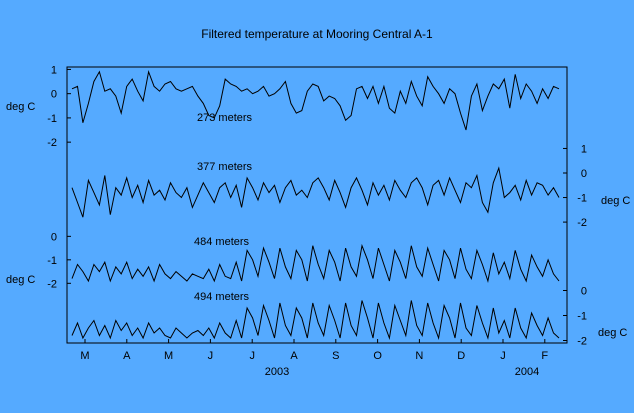 This screenshot has width=634, height=413. Describe the element at coordinates (225, 167) in the screenshot. I see `series-label: 377 meters` at that location.